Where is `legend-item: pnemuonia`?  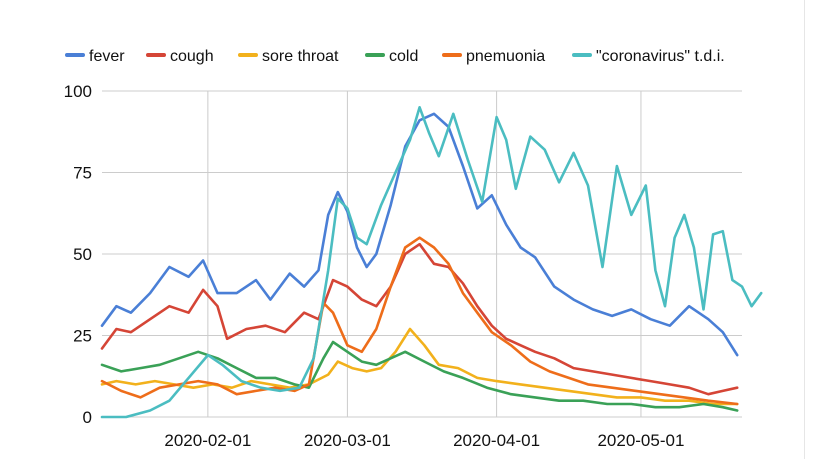 legend-item: pnemuonia is located at coordinates (493, 56).